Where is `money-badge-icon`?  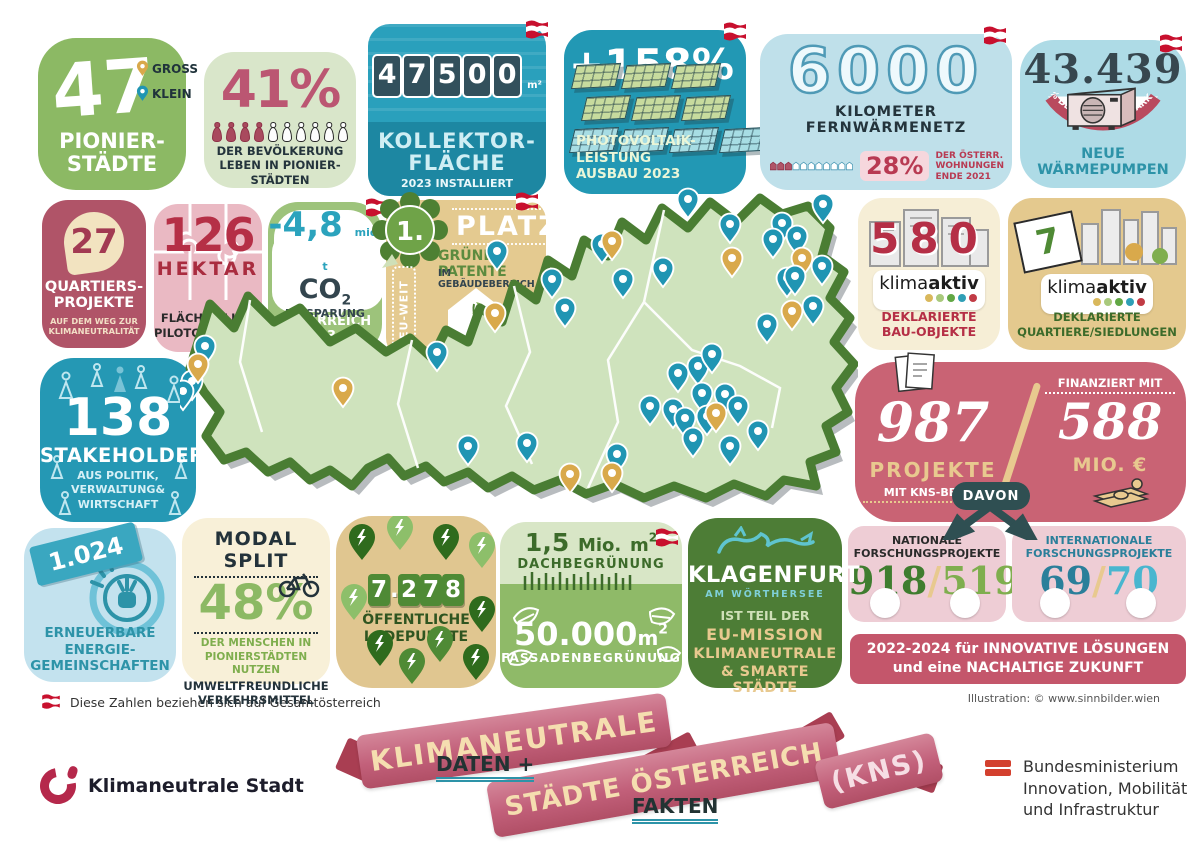 money-badge-icon is located at coordinates (1141, 603).